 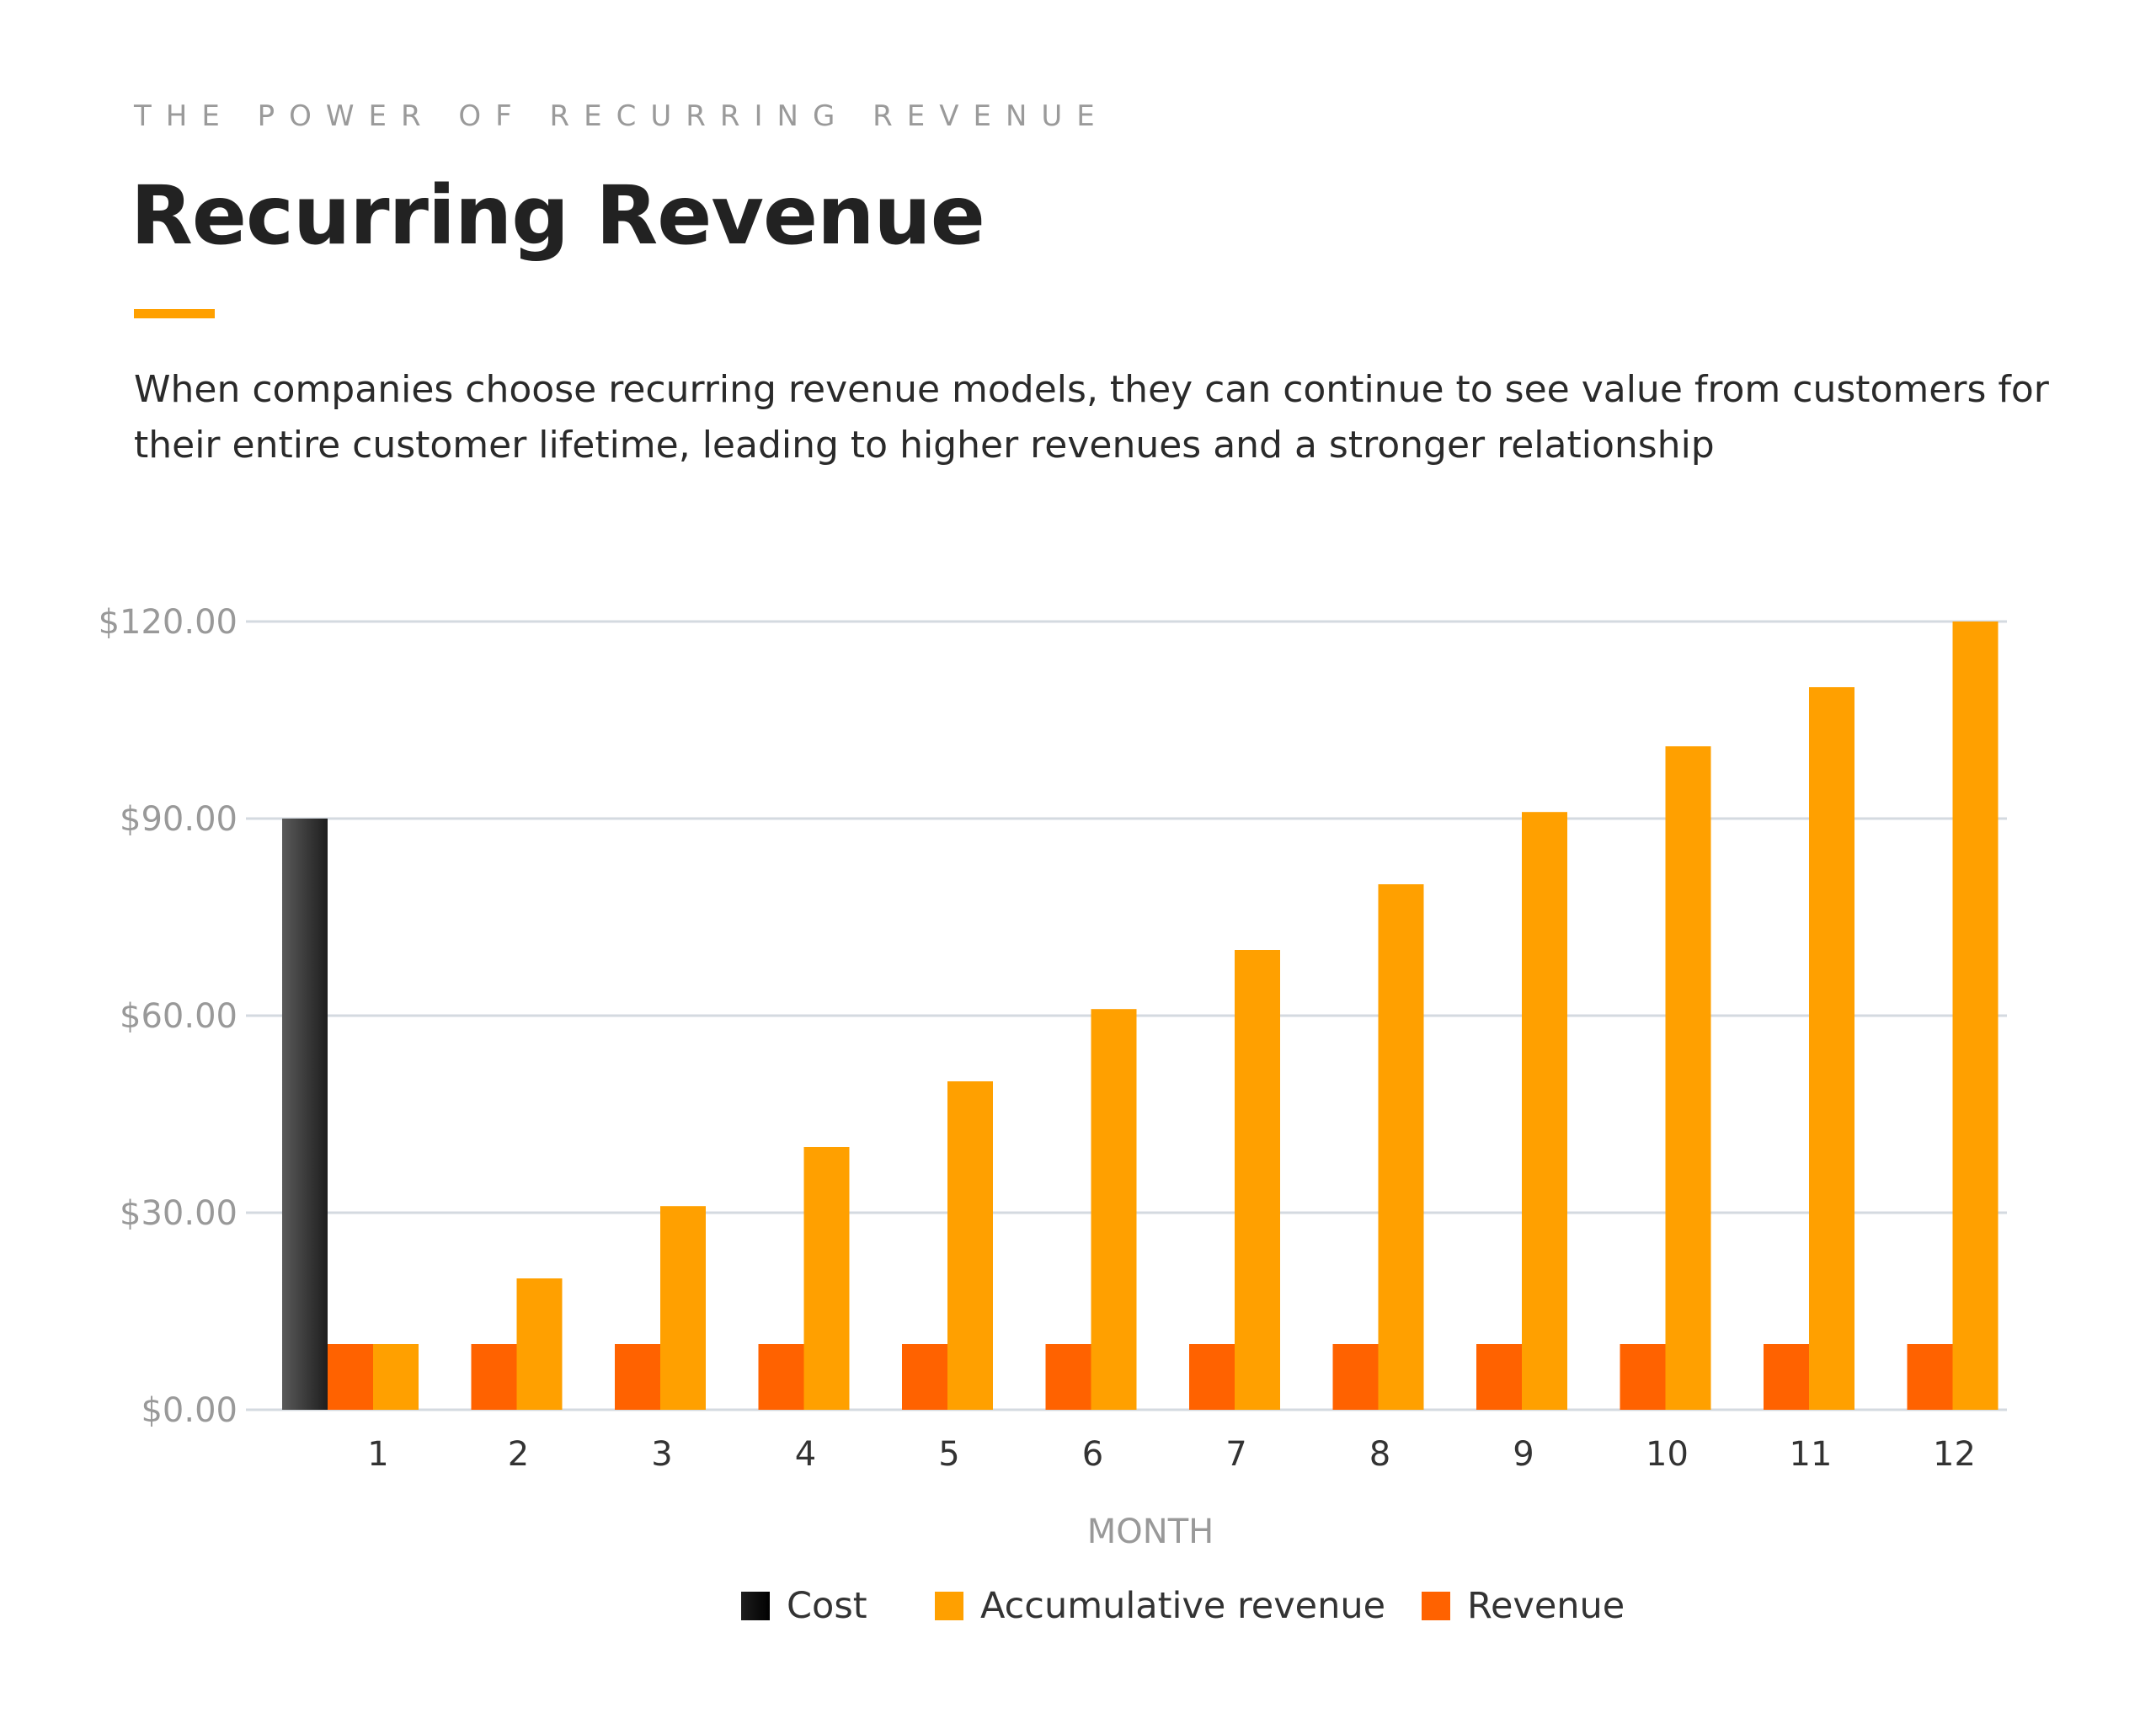 I want to click on x-tick-label: 8, so click(x=1379, y=1454).